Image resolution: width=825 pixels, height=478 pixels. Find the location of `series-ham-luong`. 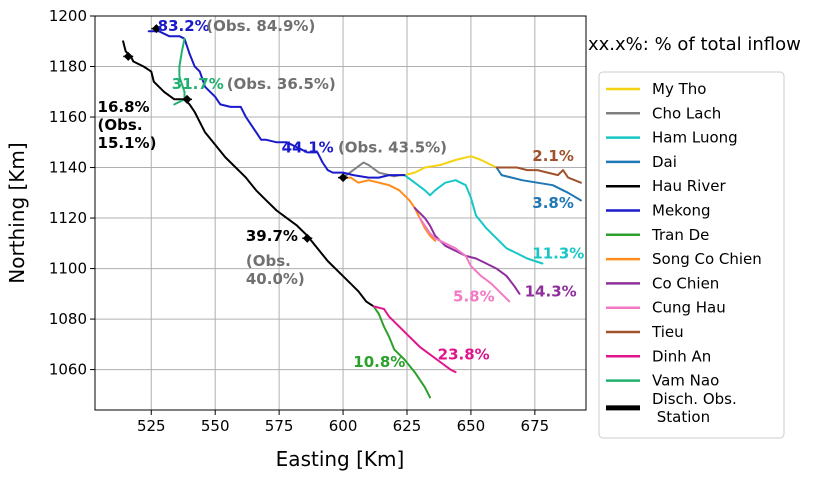

series-ham-luong is located at coordinates (473, 219).